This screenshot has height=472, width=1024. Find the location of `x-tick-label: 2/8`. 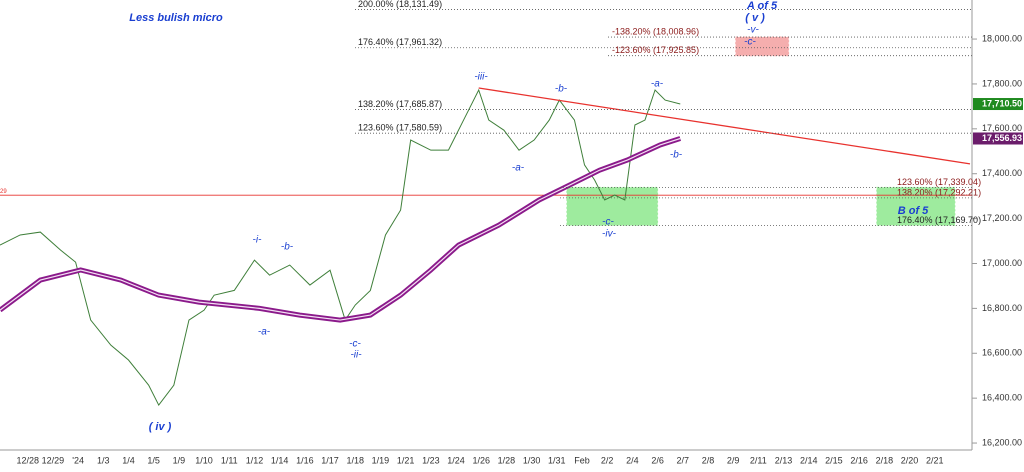

x-tick-label: 2/8 is located at coordinates (708, 460).